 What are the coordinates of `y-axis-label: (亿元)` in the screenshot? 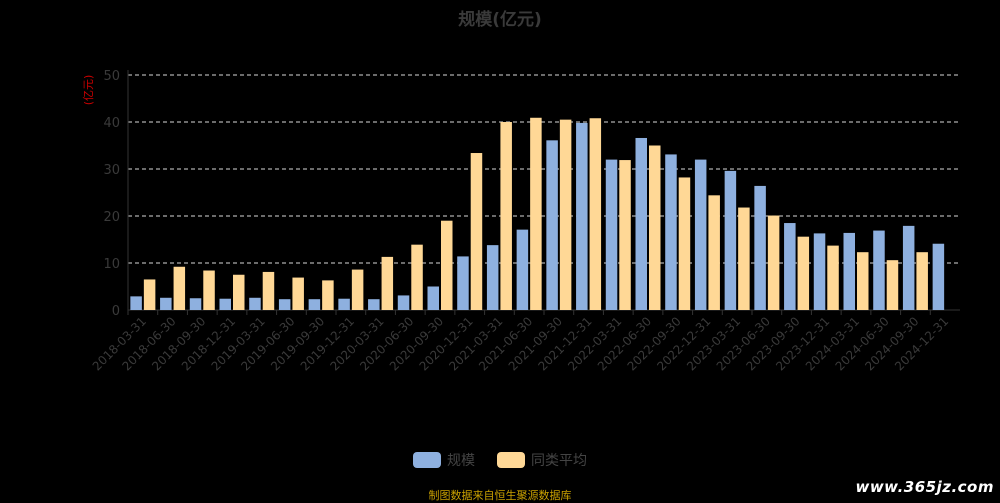 It's located at (88, 90).